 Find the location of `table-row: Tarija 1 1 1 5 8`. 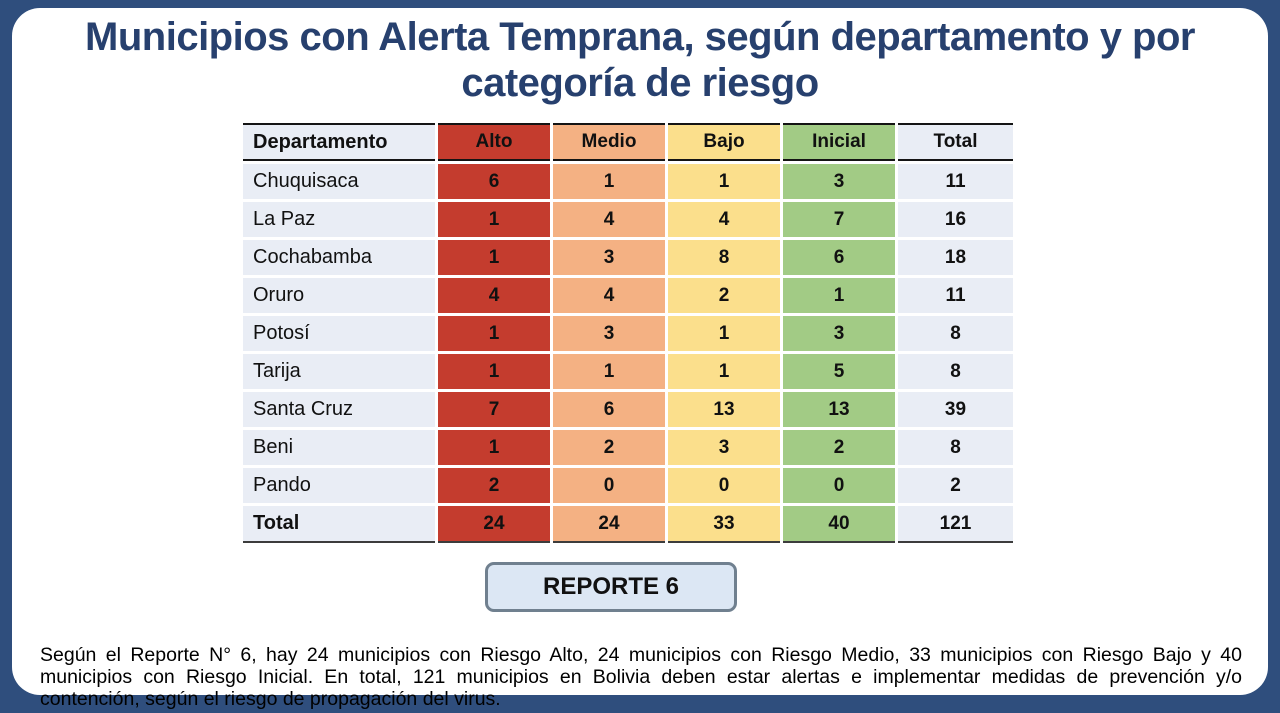

table-row: Tarija 1 1 1 5 8 is located at coordinates (628, 371).